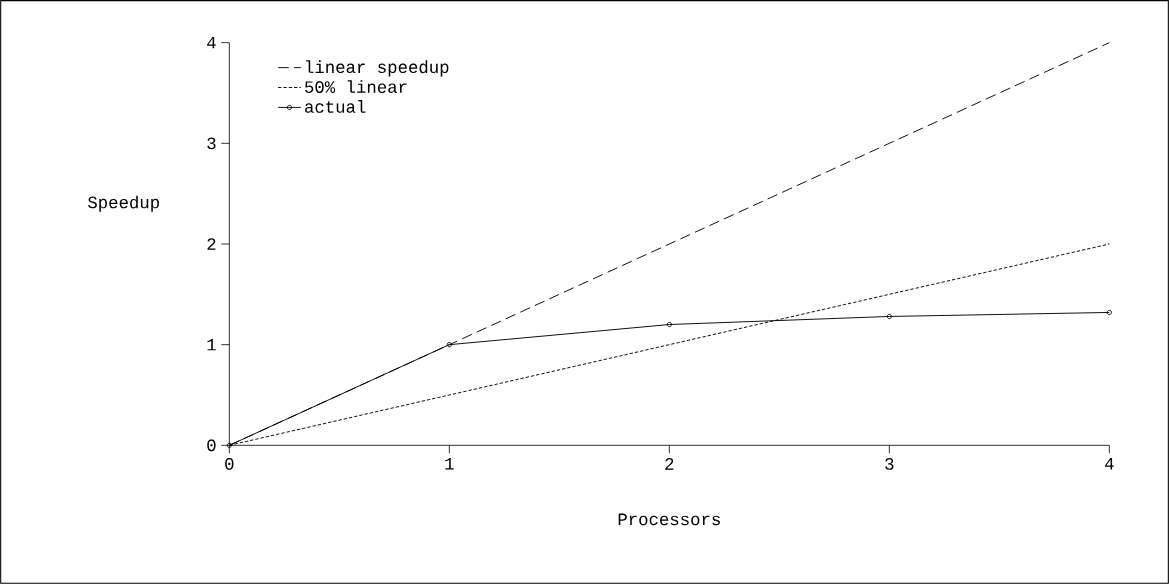 The image size is (1169, 584). What do you see at coordinates (356, 86) in the screenshot?
I see `legend-label: 50% linear` at bounding box center [356, 86].